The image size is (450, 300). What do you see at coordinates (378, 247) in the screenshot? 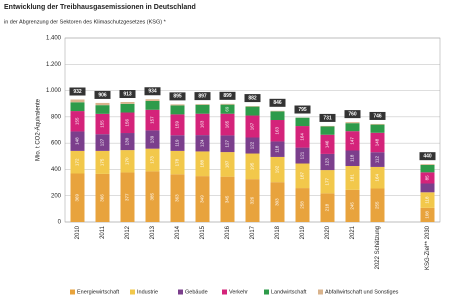
I see `x-tick-label: 2022 Schätzung` at bounding box center [378, 247].